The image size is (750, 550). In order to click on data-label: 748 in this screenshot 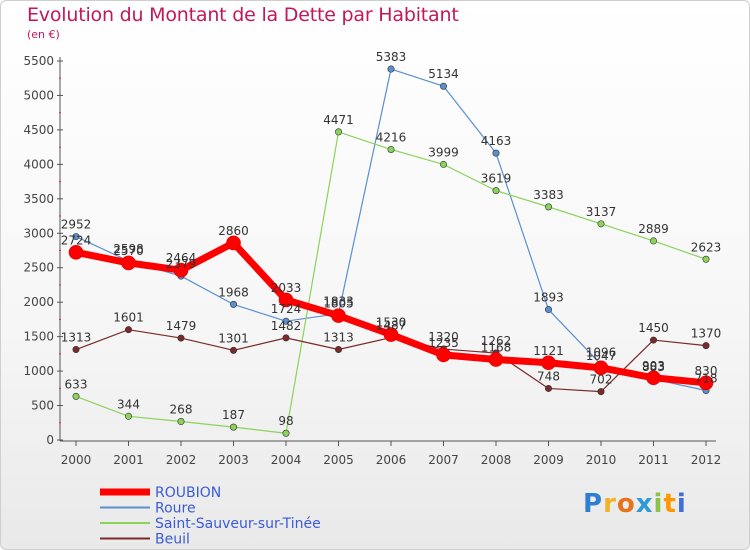, I will do `click(548, 376)`.